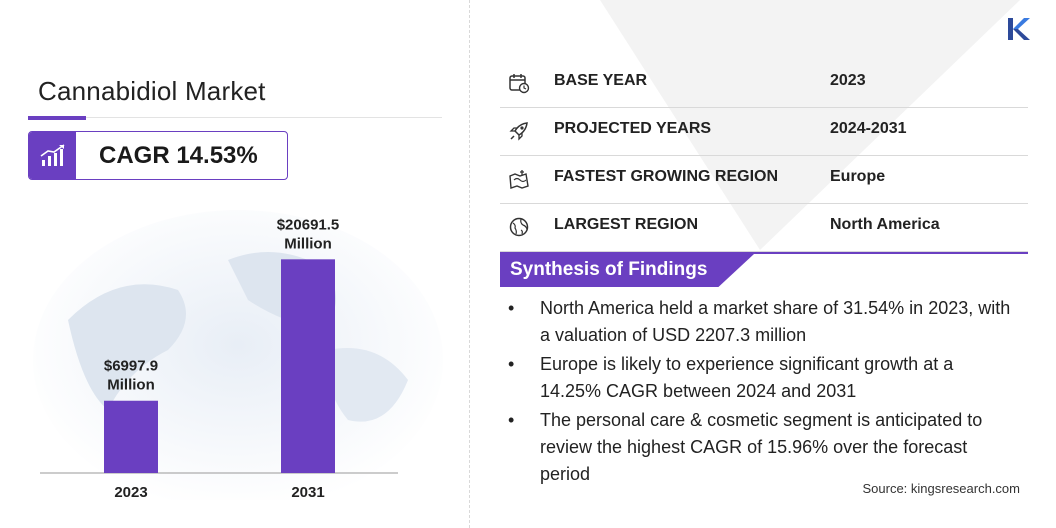  Describe the element at coordinates (131, 436) in the screenshot. I see `bar-2023` at that location.